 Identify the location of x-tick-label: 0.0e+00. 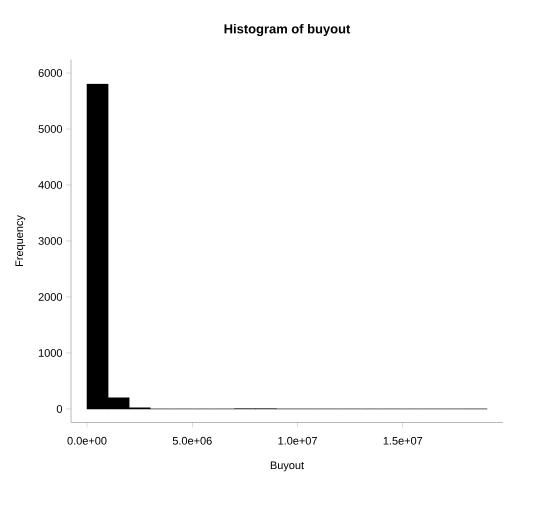
(87, 440).